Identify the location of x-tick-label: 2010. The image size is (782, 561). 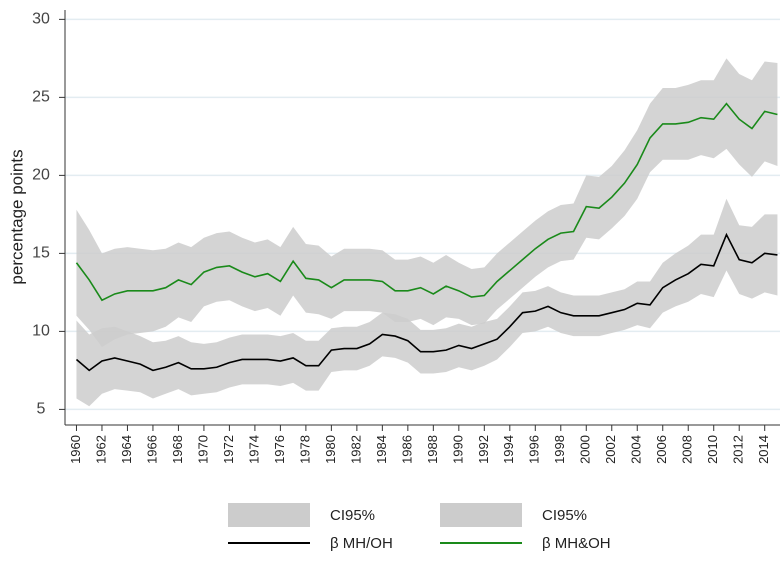
(712, 449).